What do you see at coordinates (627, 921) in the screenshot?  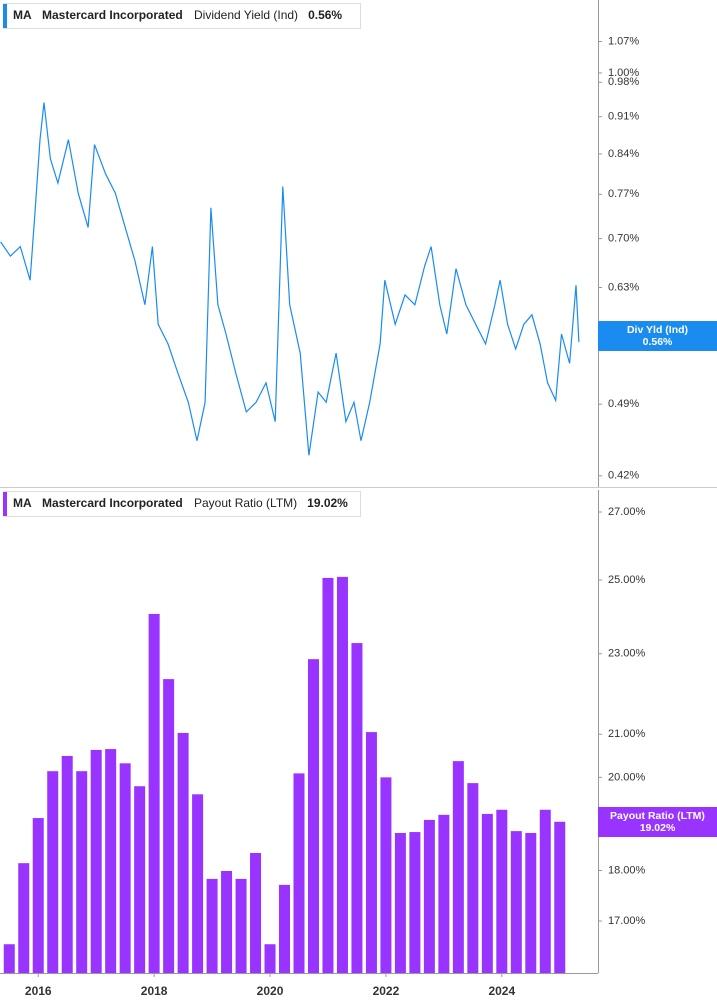 I see `y-tick-label: 17.00%` at bounding box center [627, 921].